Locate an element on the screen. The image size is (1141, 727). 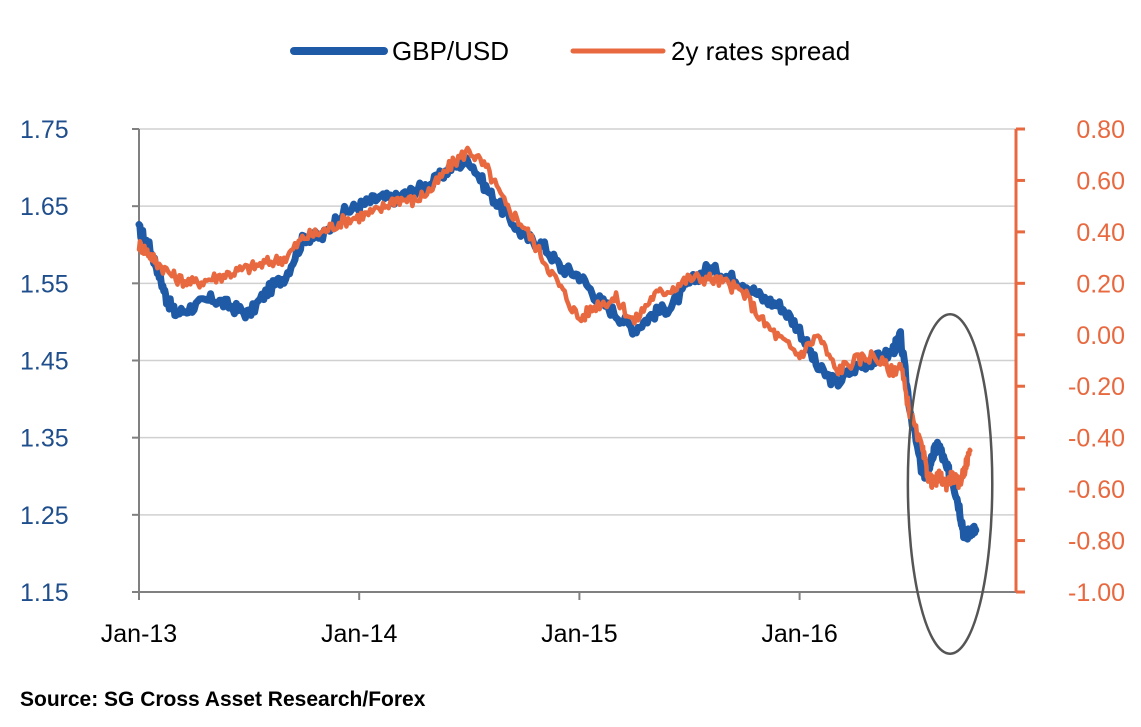
source-note: Source: SG Cross Asset Research/Forex is located at coordinates (223, 699).